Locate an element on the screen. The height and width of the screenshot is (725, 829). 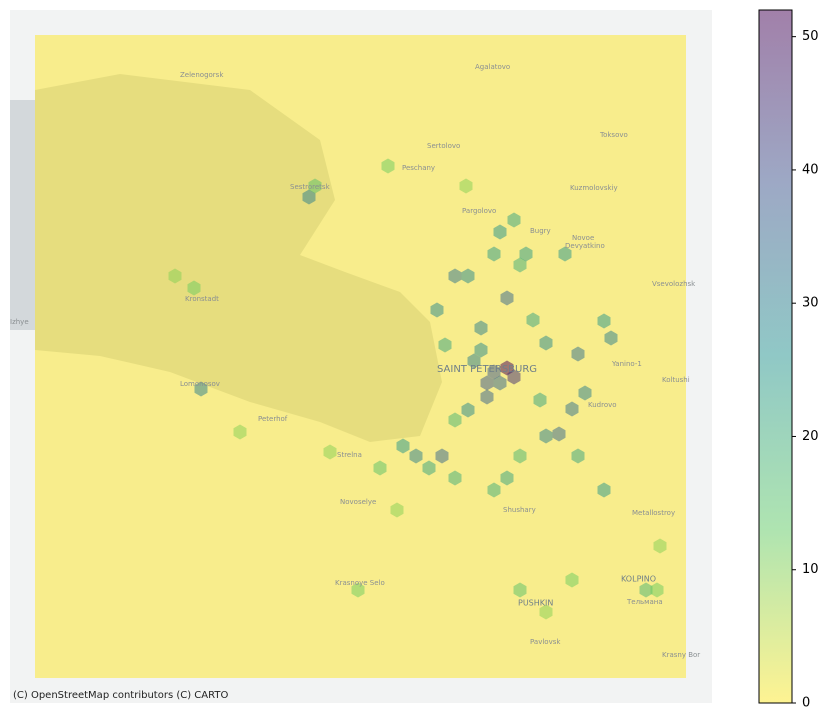
place-label: Metallostroy is located at coordinates (653, 513).